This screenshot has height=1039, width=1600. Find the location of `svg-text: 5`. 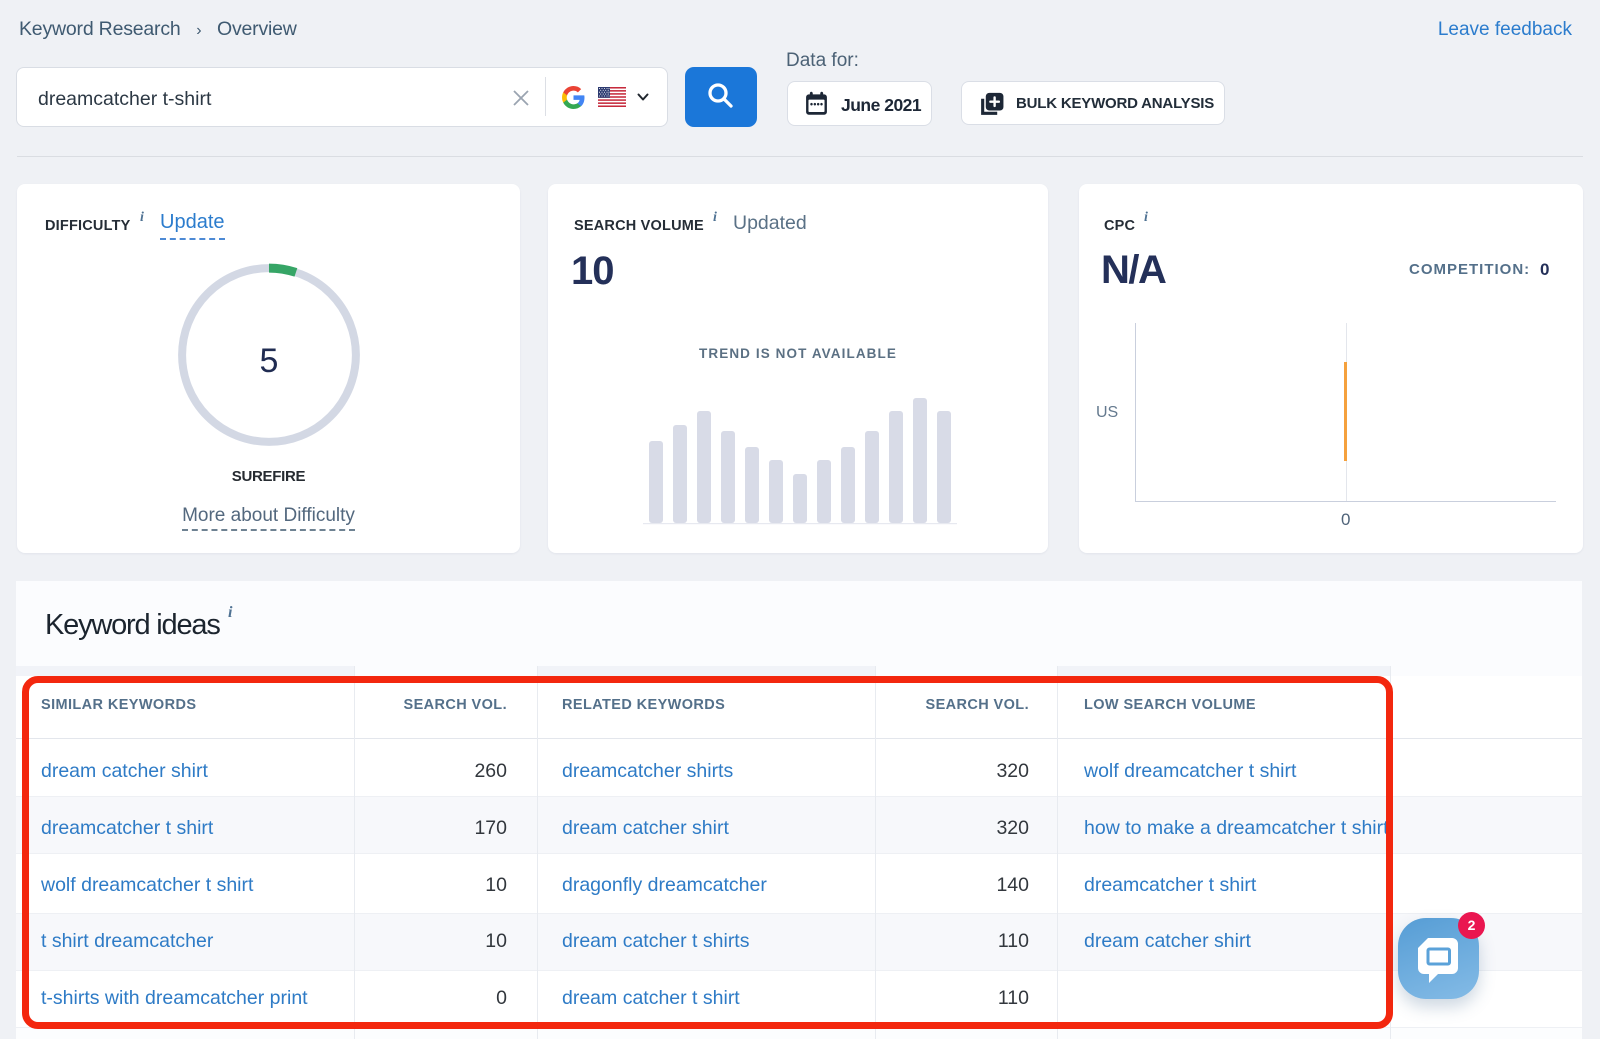

svg-text: 5 is located at coordinates (269, 361).